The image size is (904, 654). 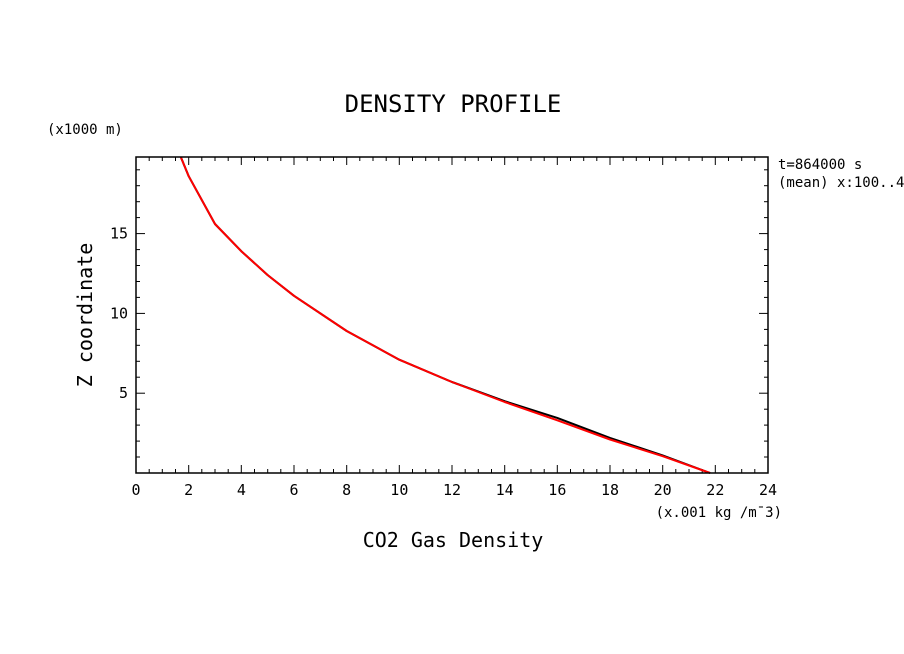 What do you see at coordinates (663, 490) in the screenshot?
I see `x-tick-label: 20` at bounding box center [663, 490].